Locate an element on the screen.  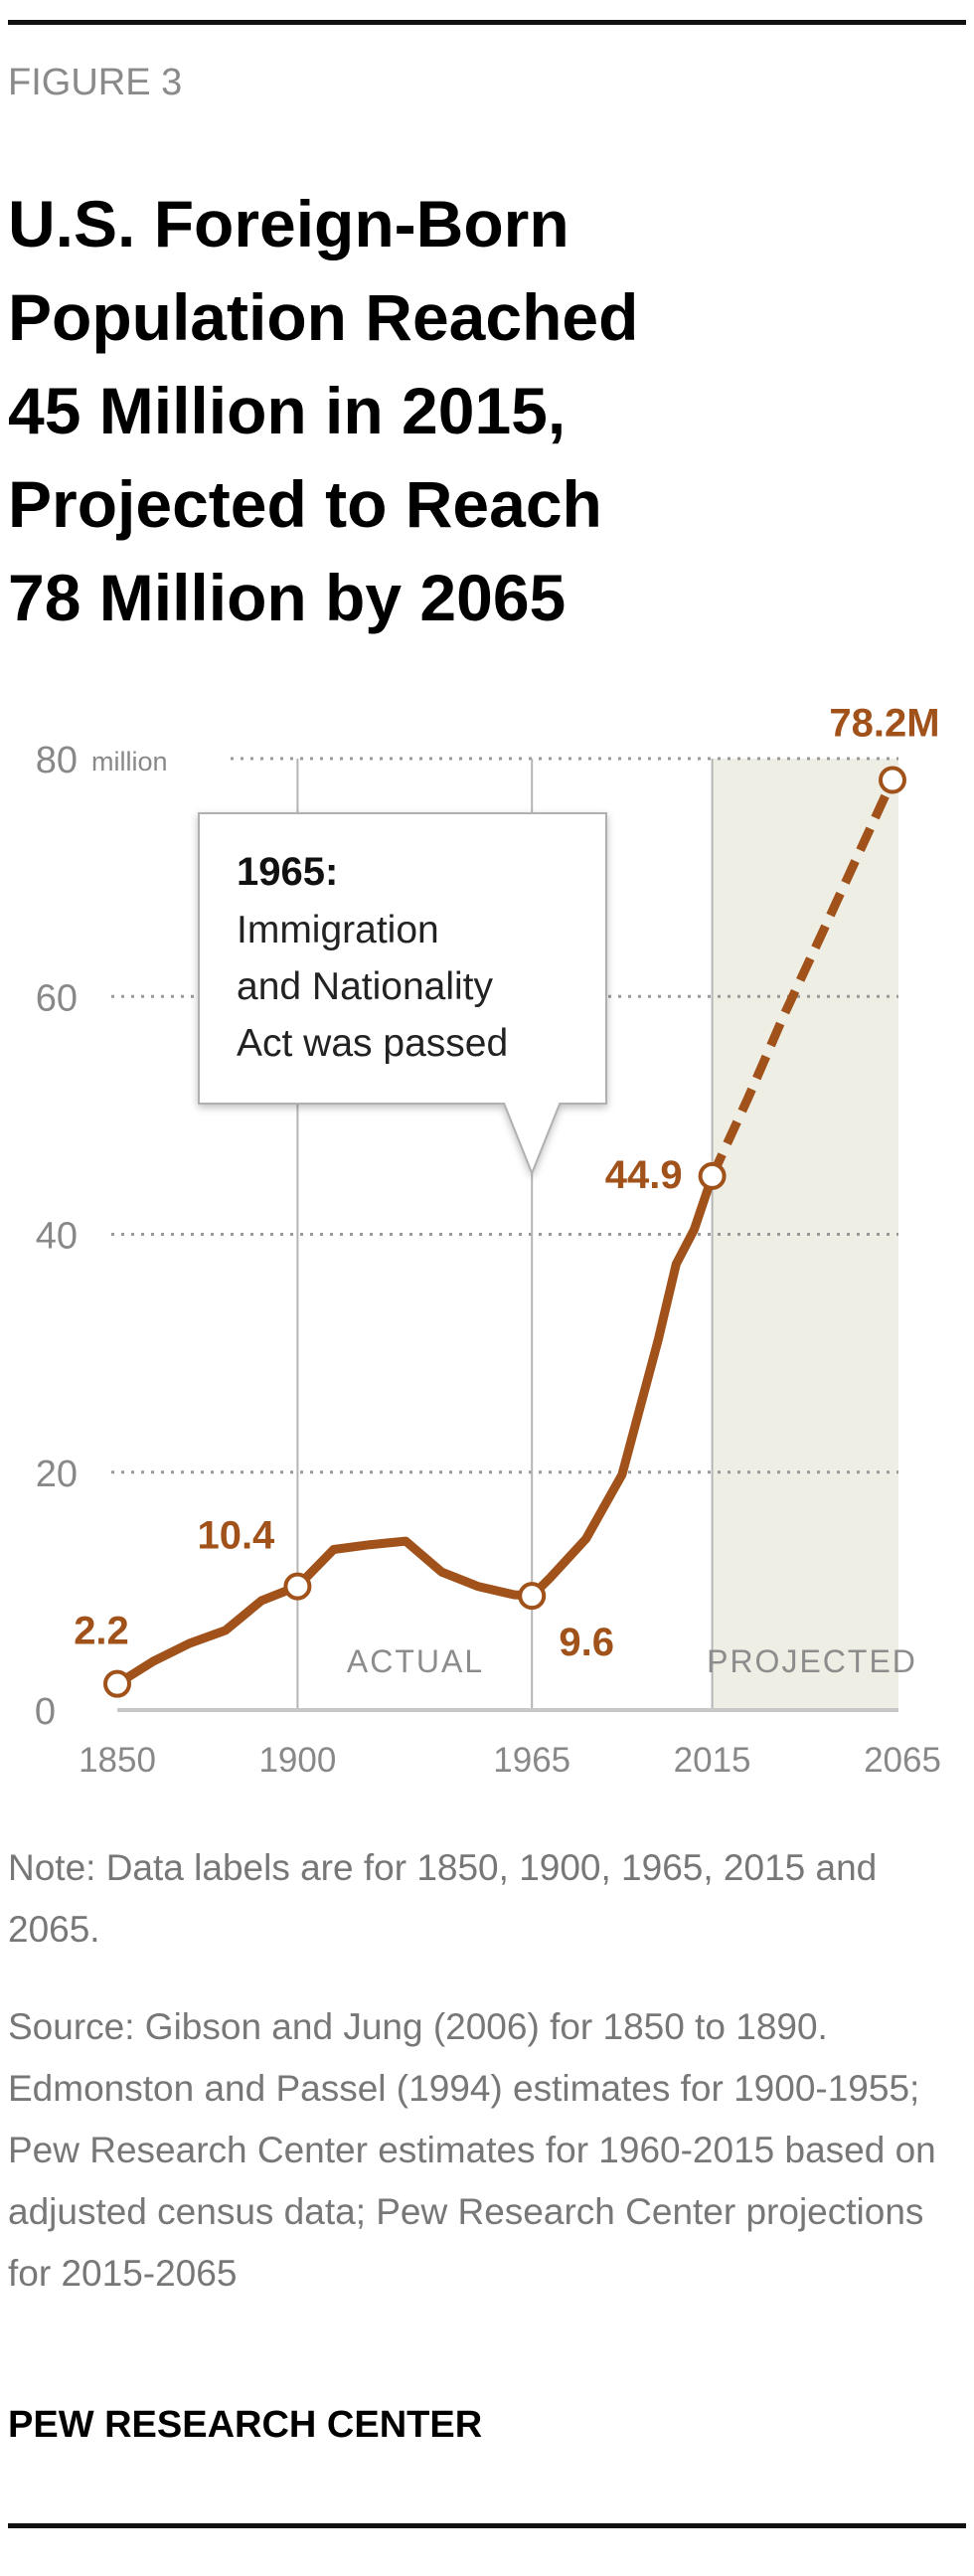
x-tick-label: 2065 is located at coordinates (902, 1760).